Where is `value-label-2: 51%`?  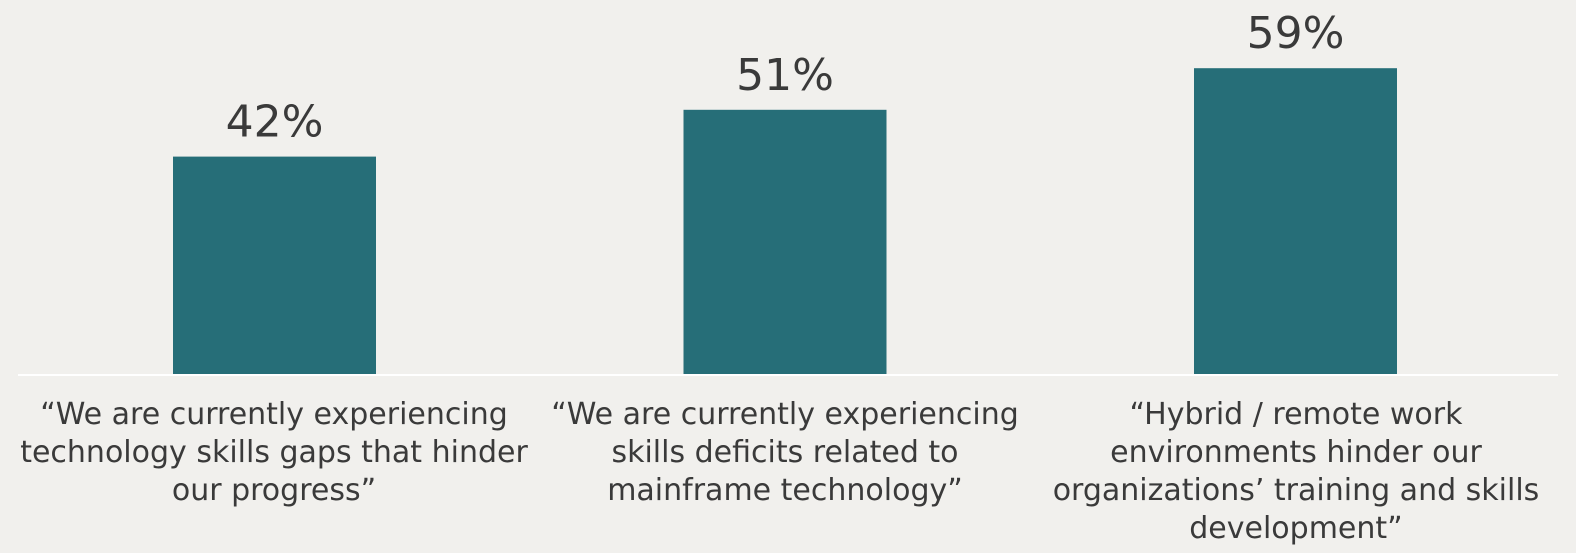 value-label-2: 51% is located at coordinates (785, 75).